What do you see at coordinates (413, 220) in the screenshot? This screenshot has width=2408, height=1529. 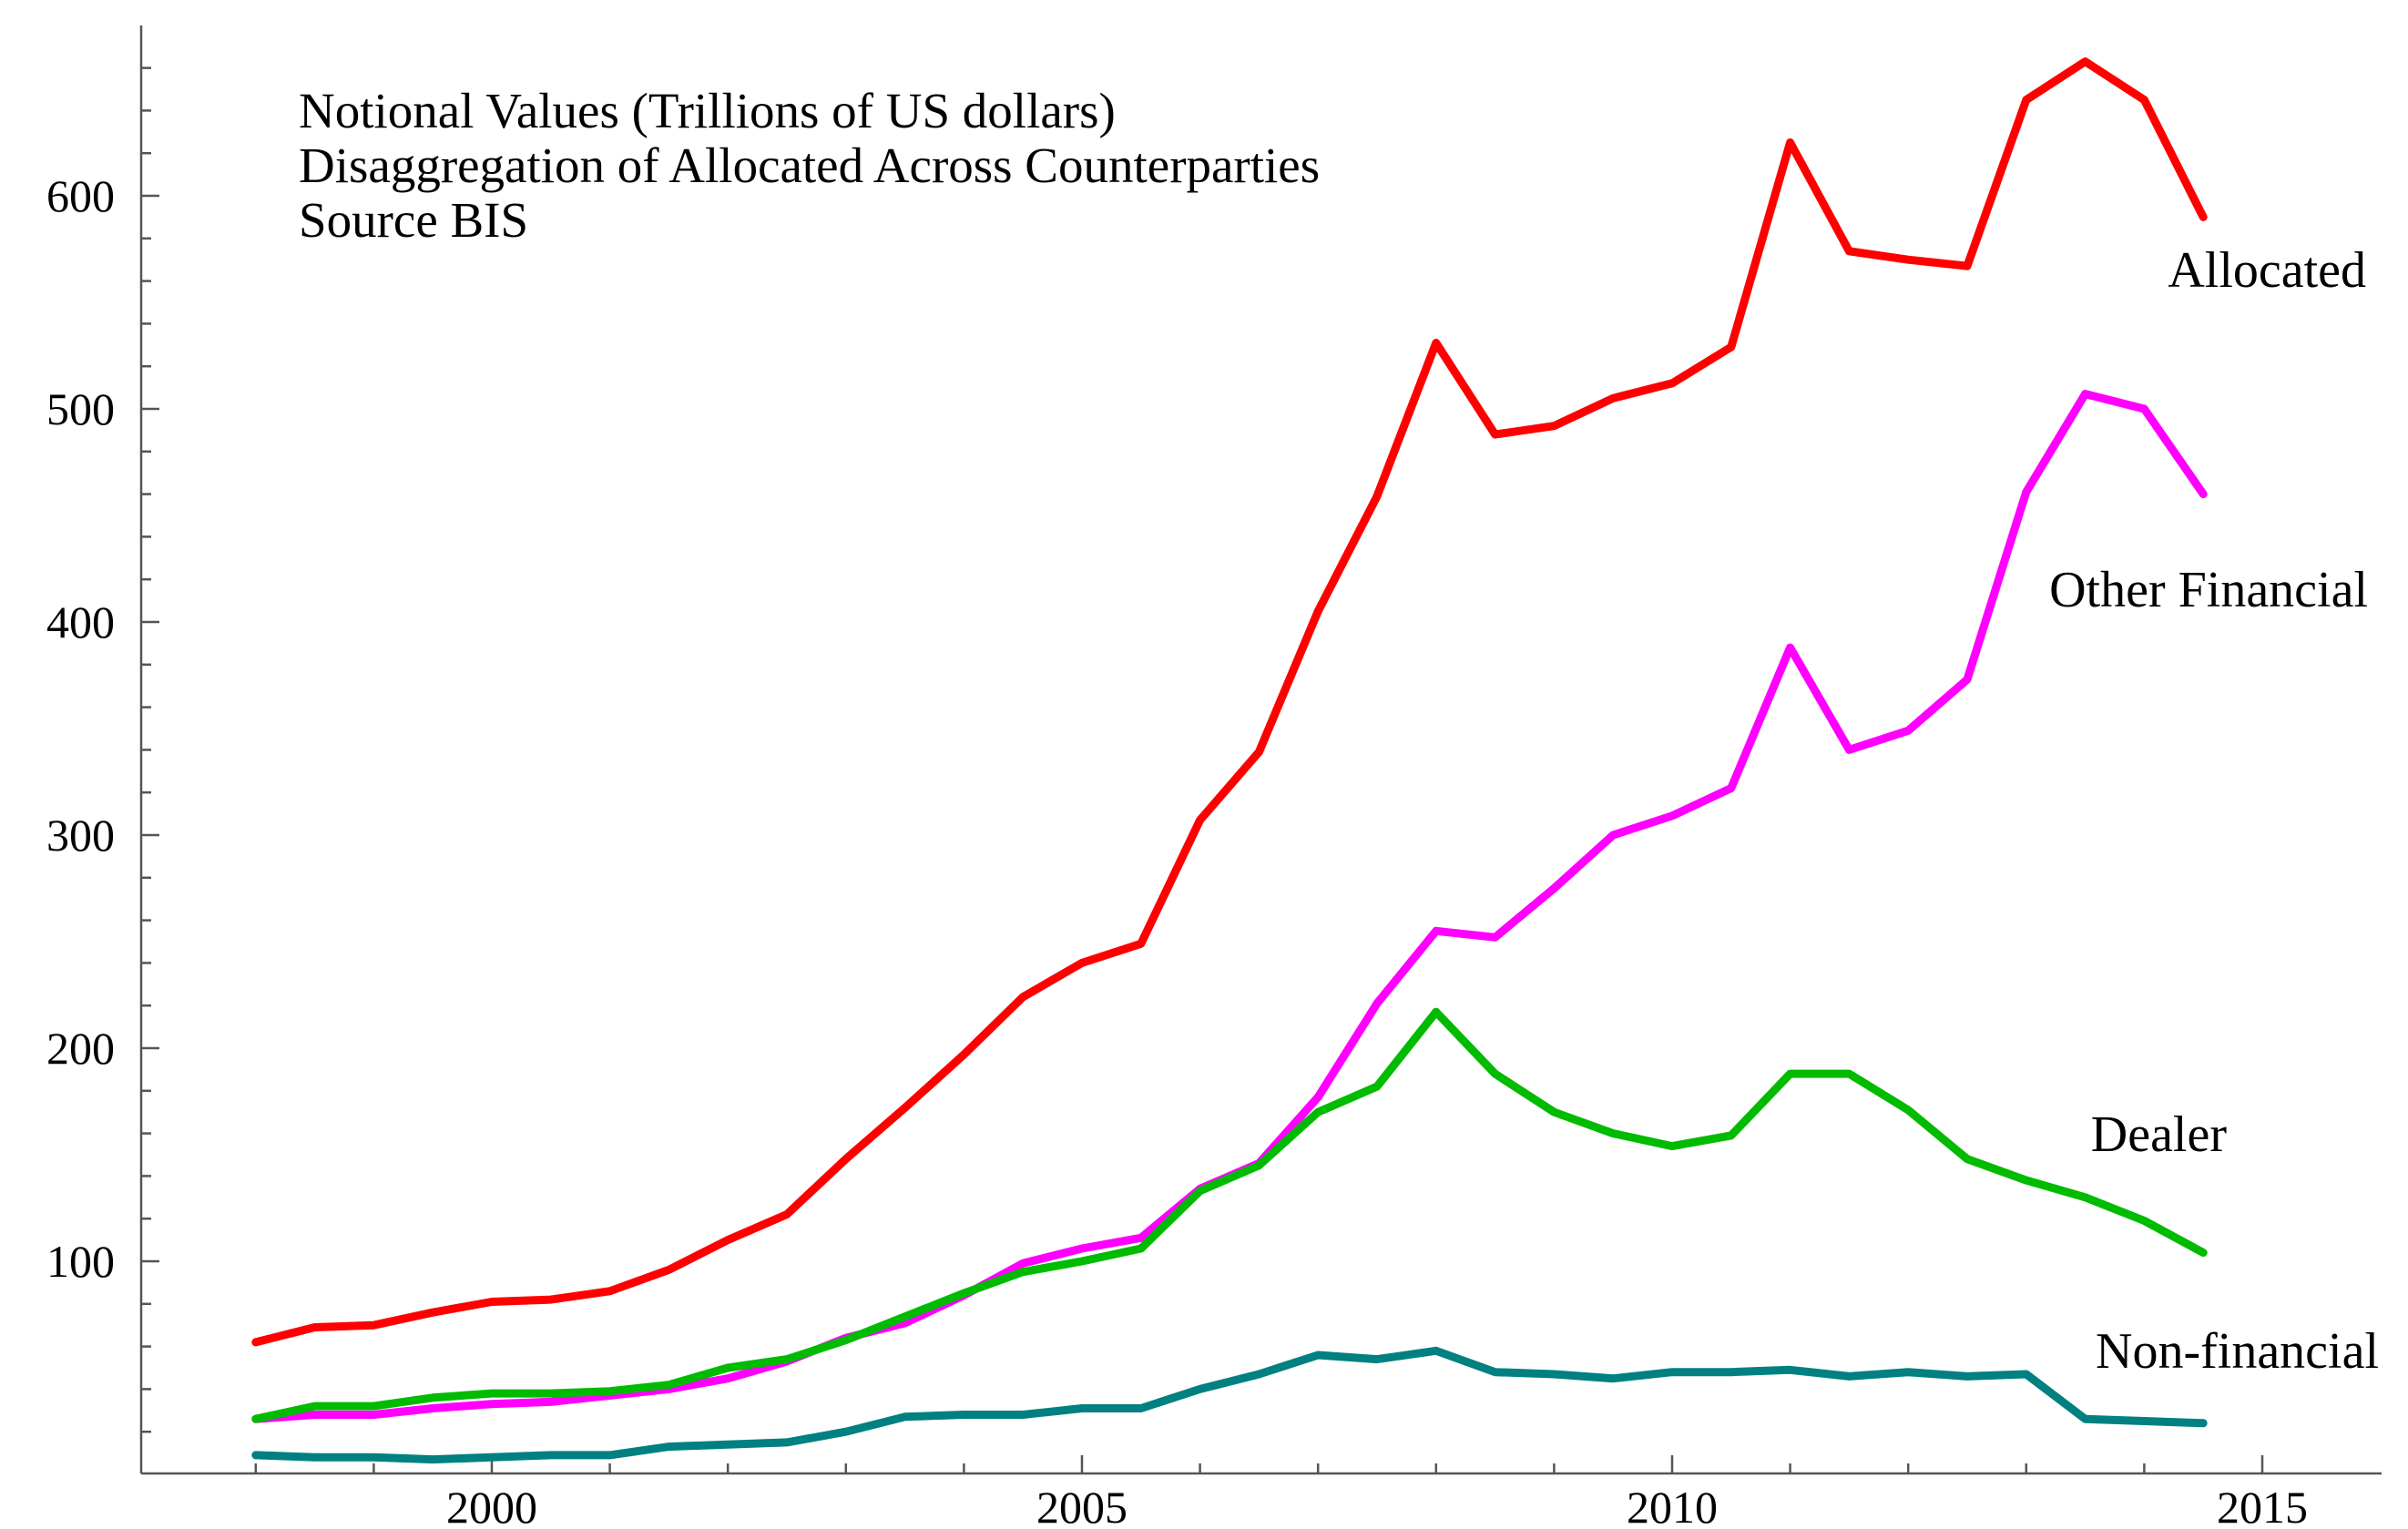 I see `chart-title-line-3: Source BIS` at bounding box center [413, 220].